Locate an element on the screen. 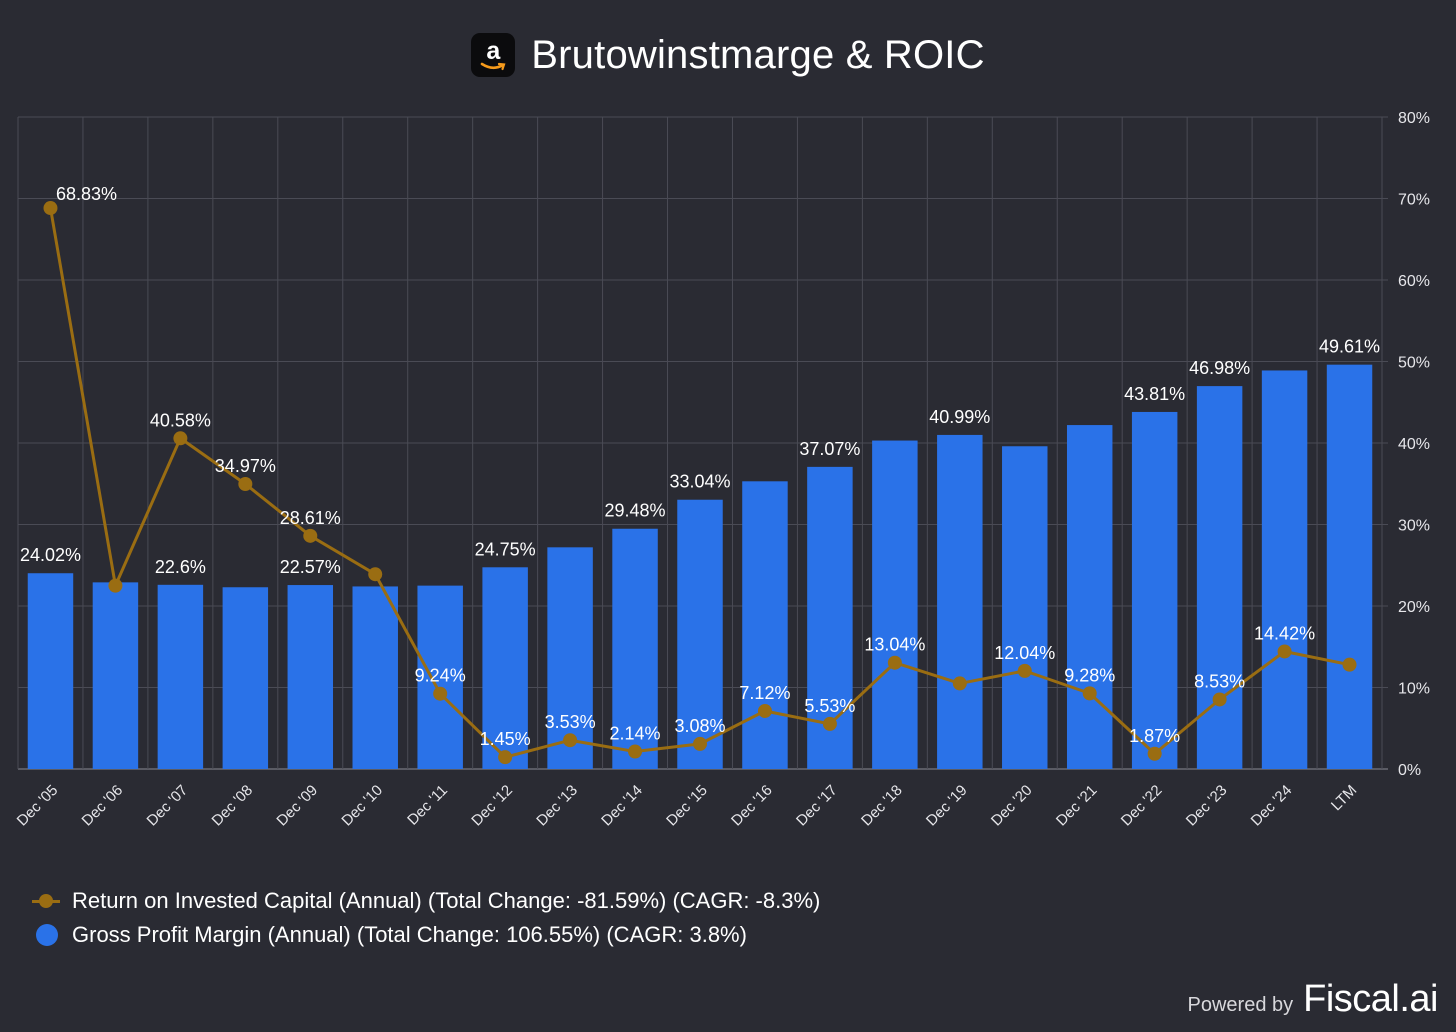 The image size is (1456, 1032). roic-value-label: 13.04% is located at coordinates (894, 645).